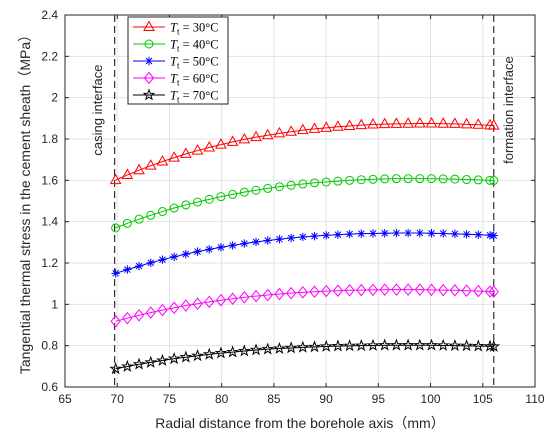  Describe the element at coordinates (54, 98) in the screenshot. I see `y-tick-label: 2` at that location.